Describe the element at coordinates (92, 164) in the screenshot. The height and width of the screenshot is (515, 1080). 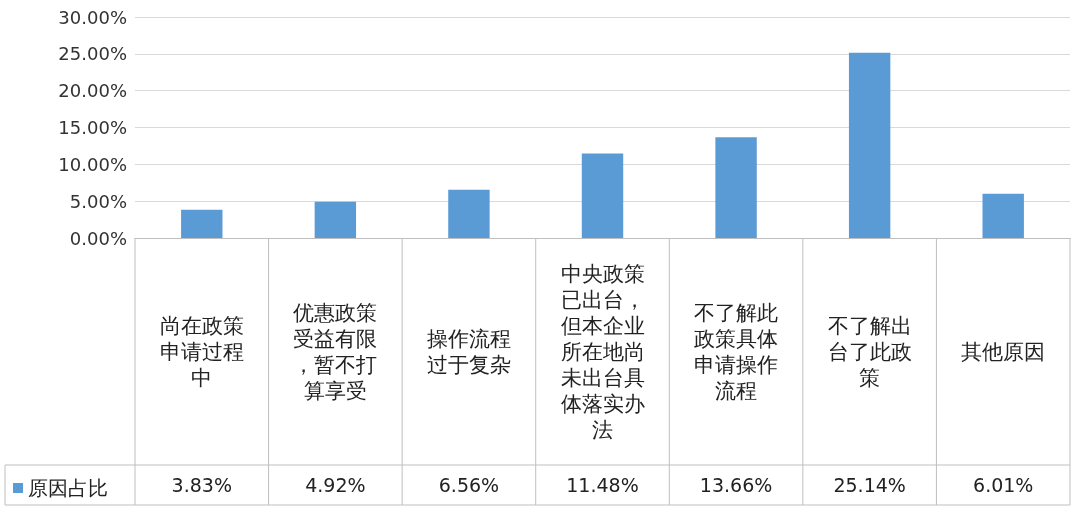
I see `y-tick-label: 10.00%` at that location.